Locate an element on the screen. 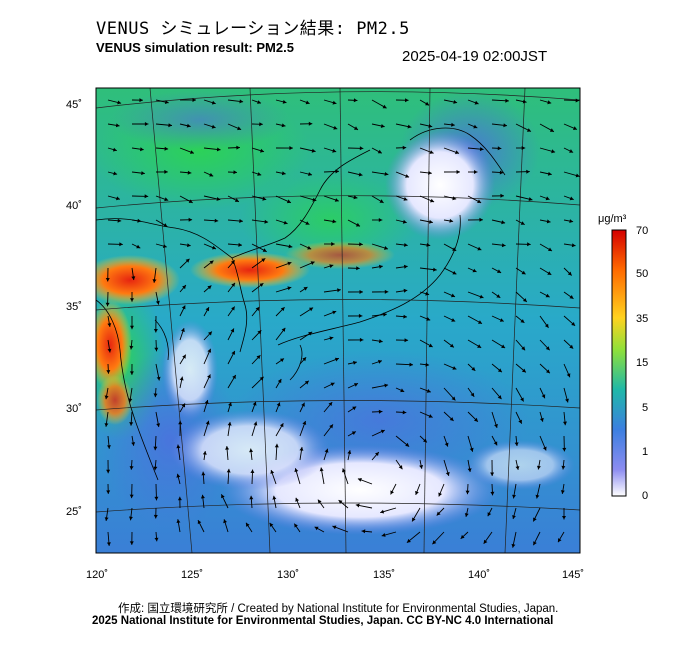 The height and width of the screenshot is (649, 700). title-en: VENUS simulation result: PM2.5 is located at coordinates (195, 47).